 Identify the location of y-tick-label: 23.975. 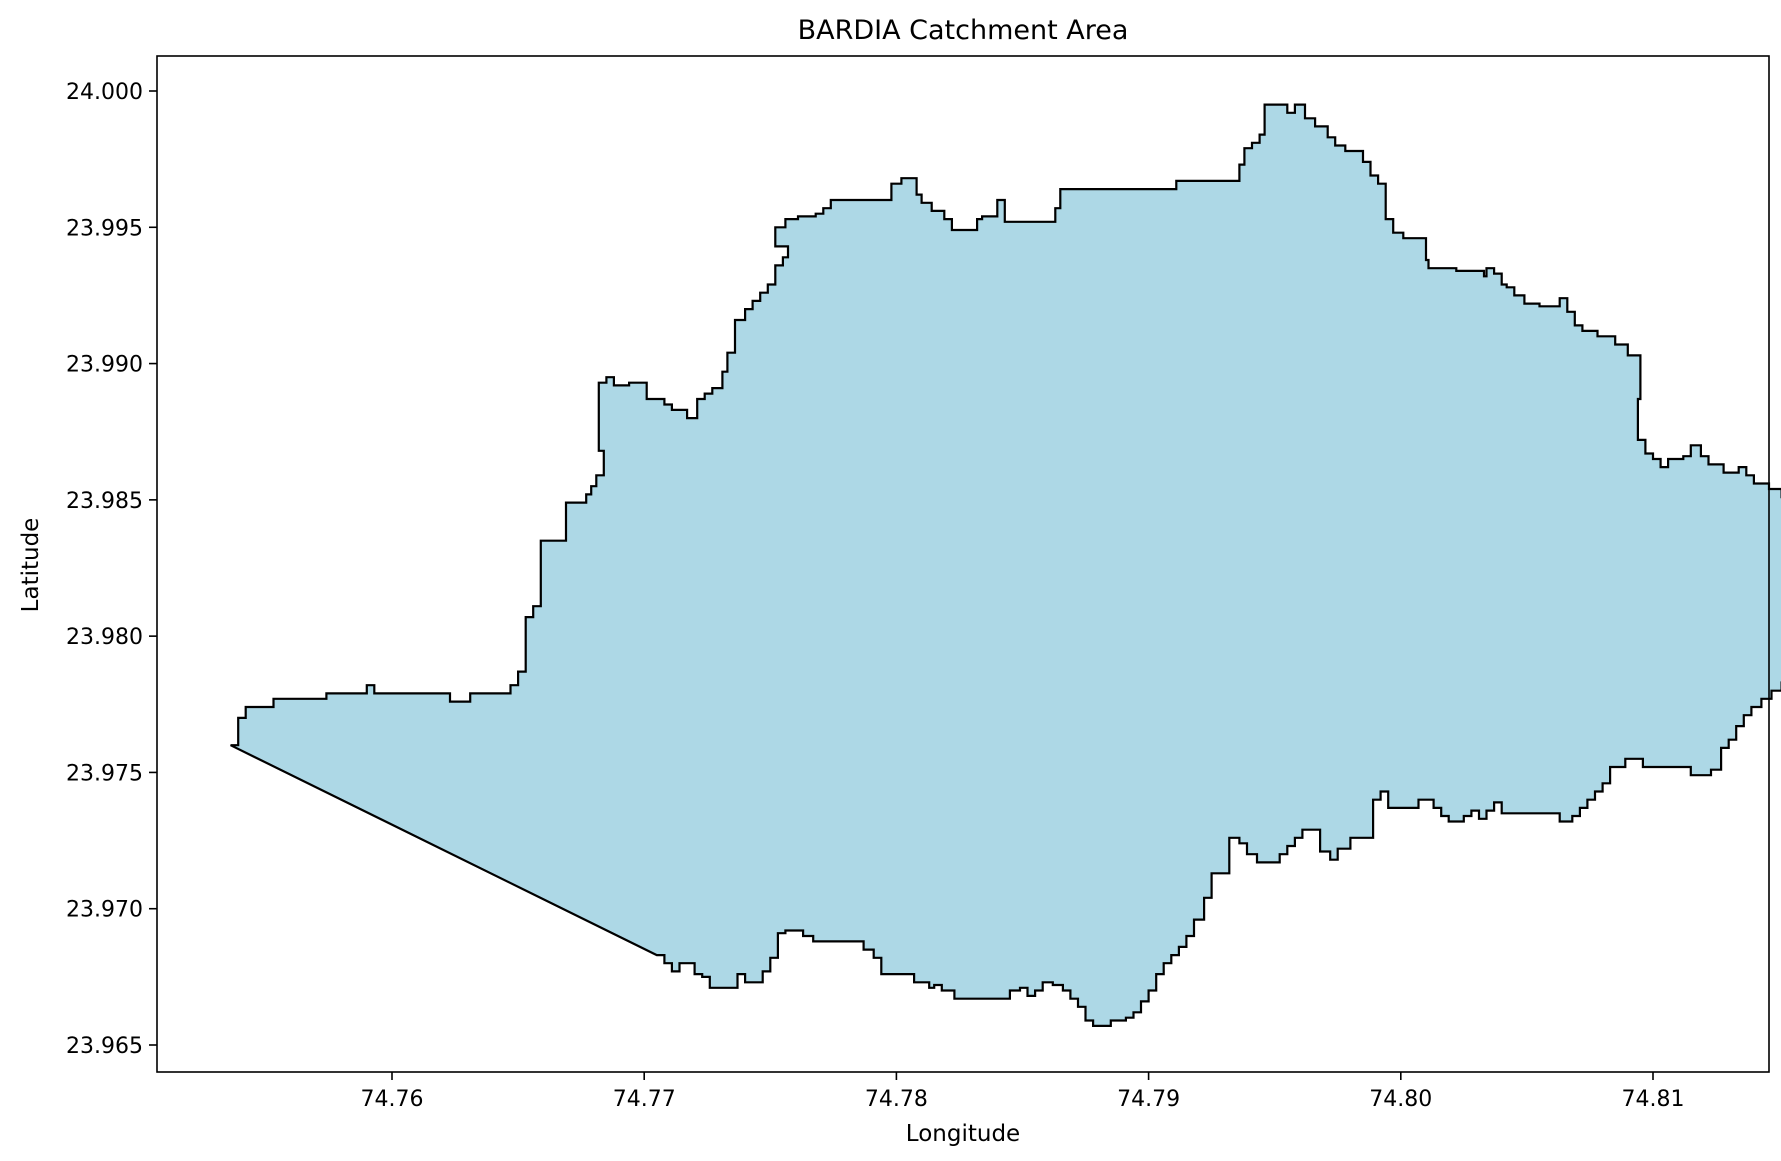
(104, 773).